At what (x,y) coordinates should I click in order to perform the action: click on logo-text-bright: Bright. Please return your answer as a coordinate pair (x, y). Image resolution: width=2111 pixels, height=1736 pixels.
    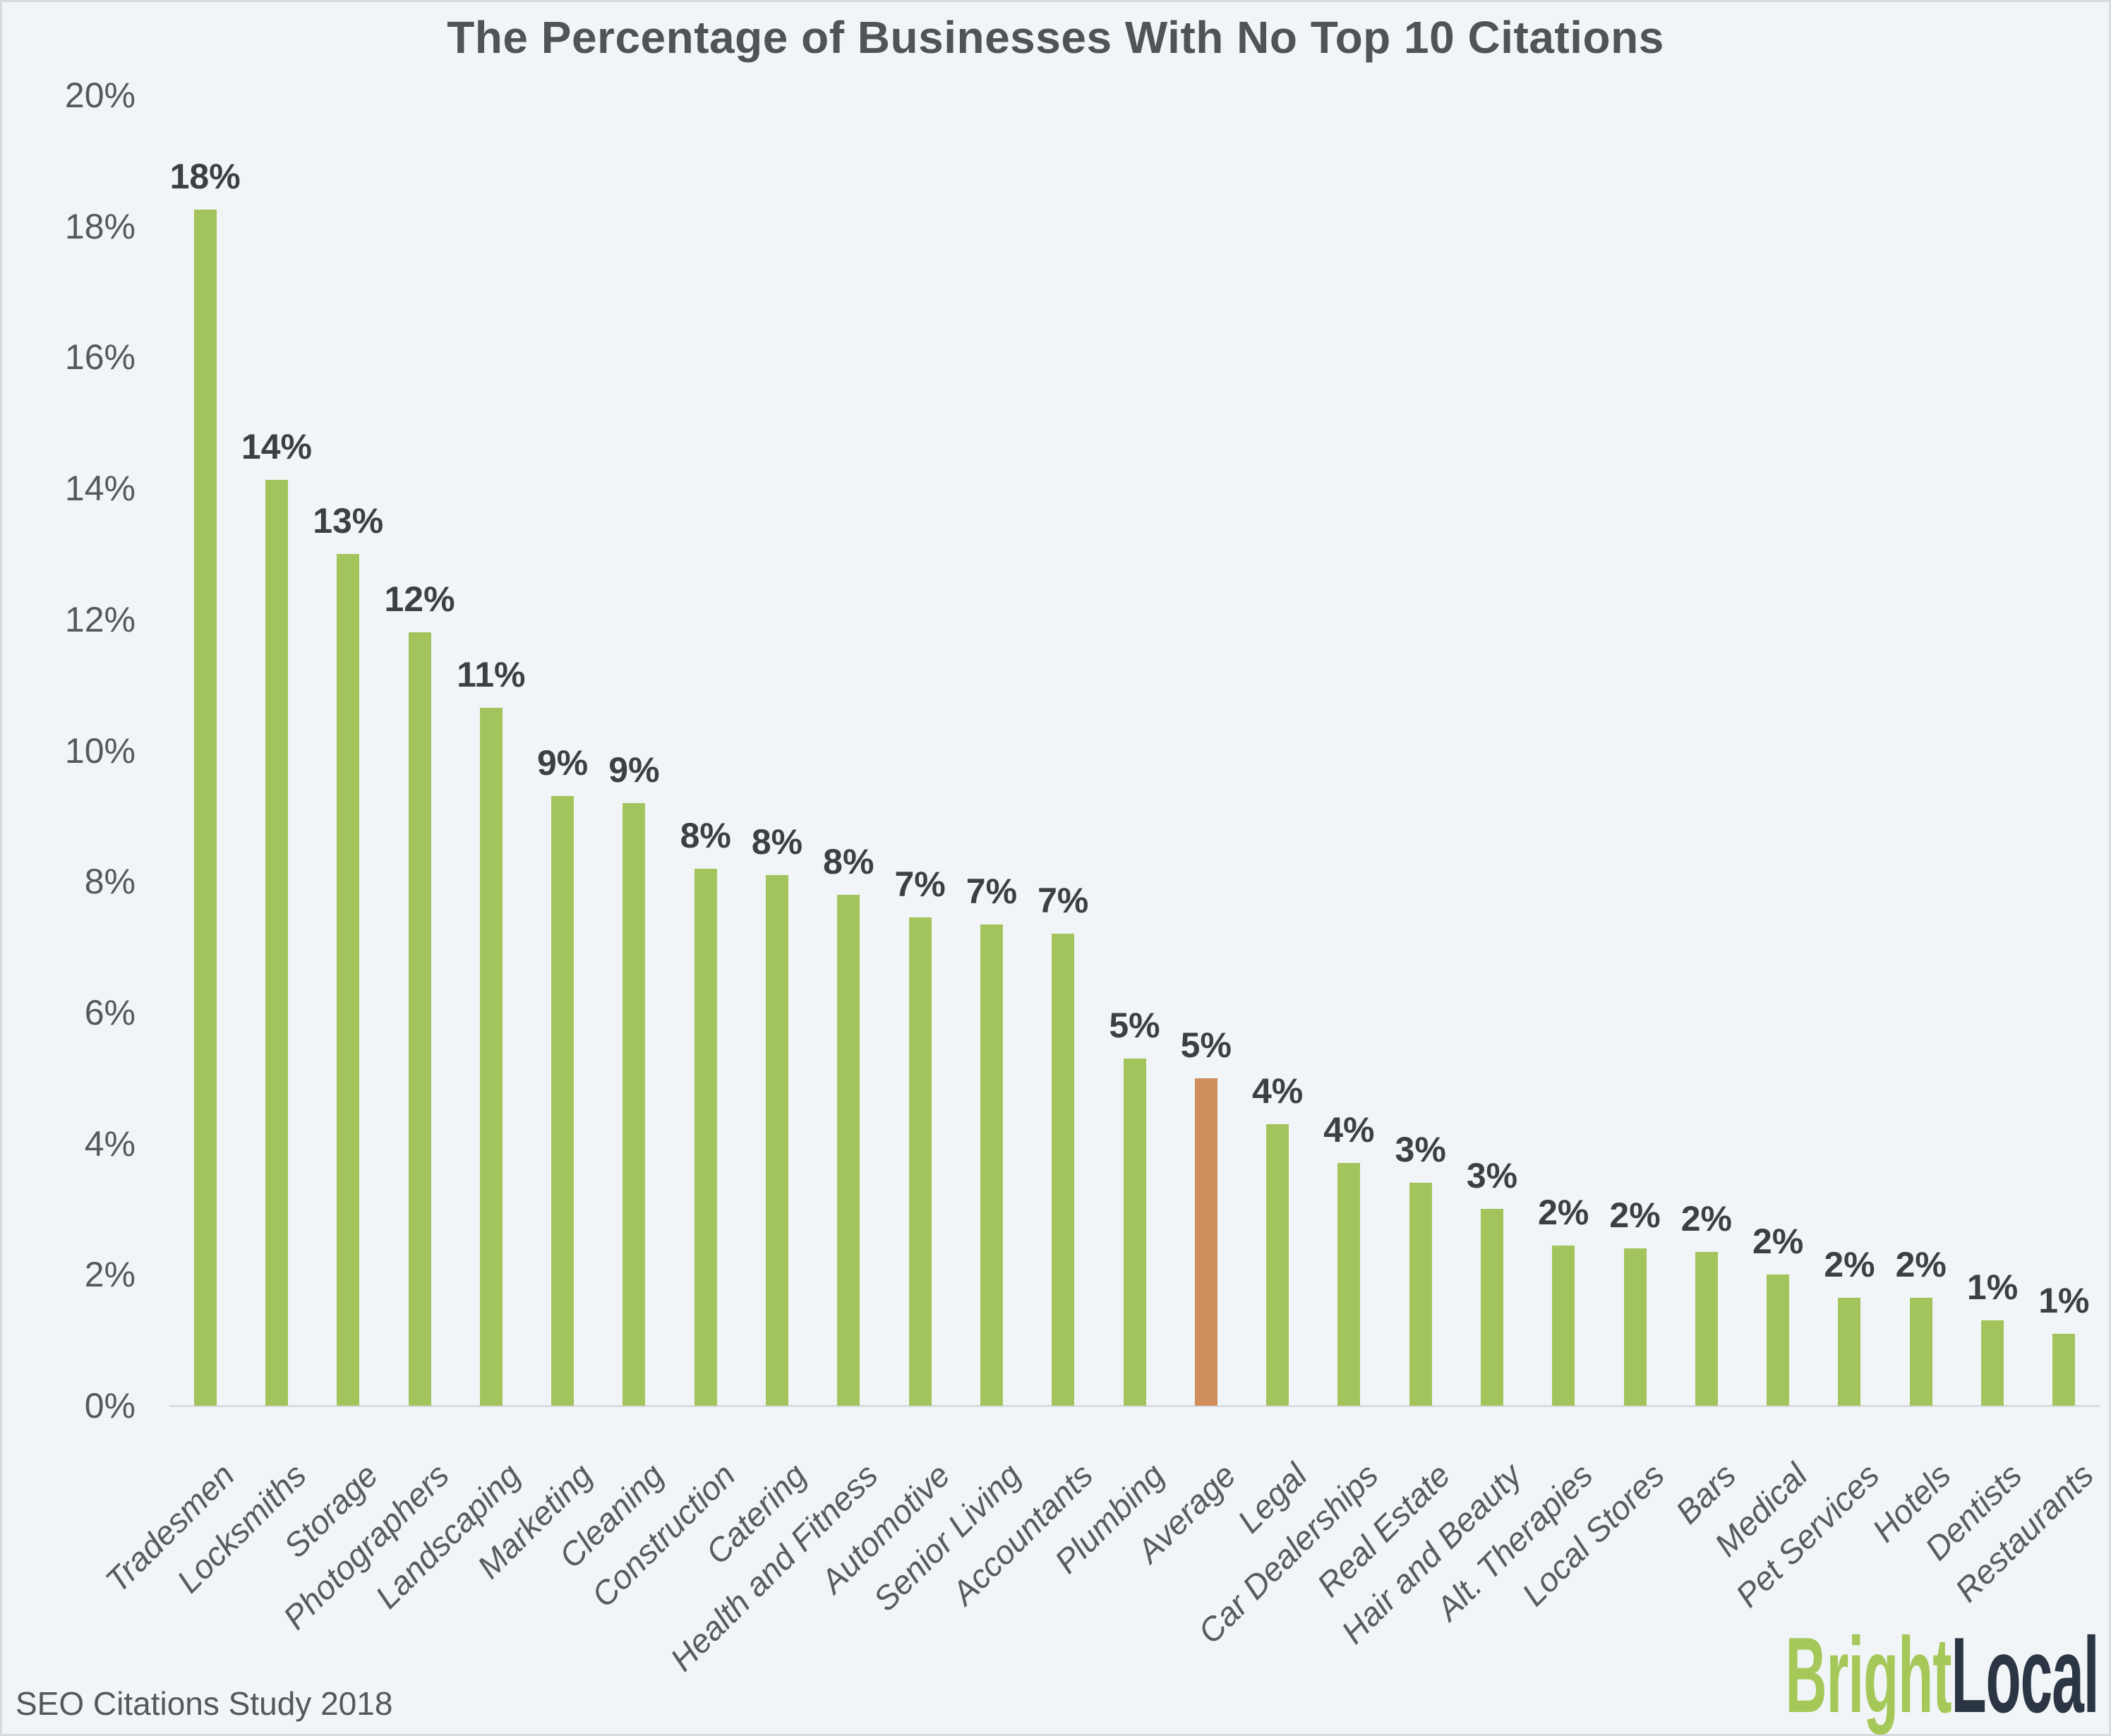
    Looking at the image, I should click on (1867, 1675).